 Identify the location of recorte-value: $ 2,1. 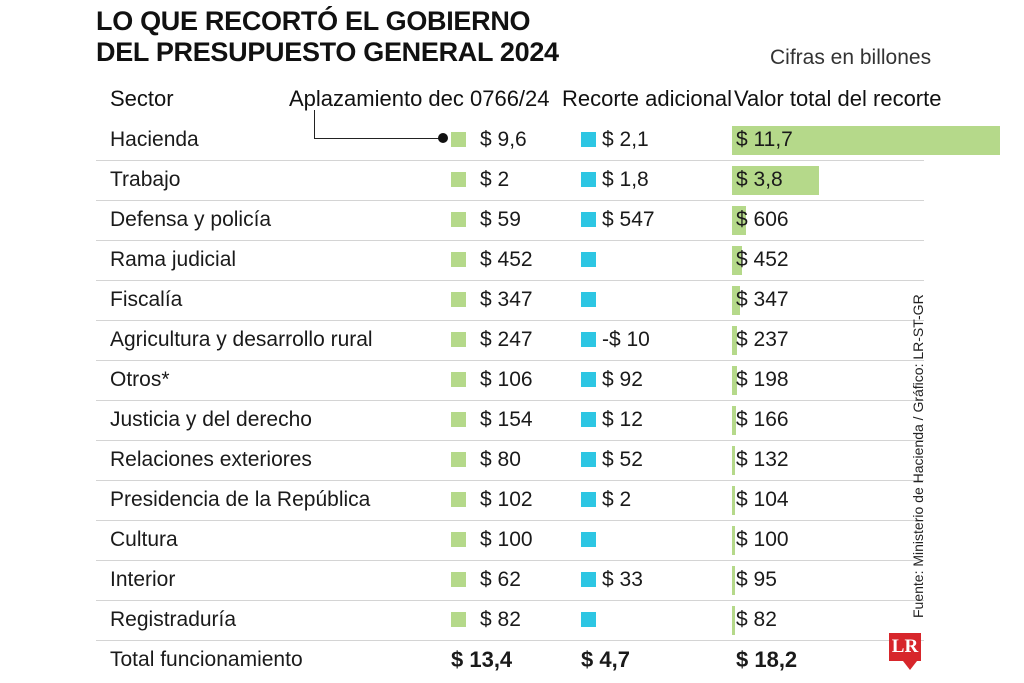
(625, 139).